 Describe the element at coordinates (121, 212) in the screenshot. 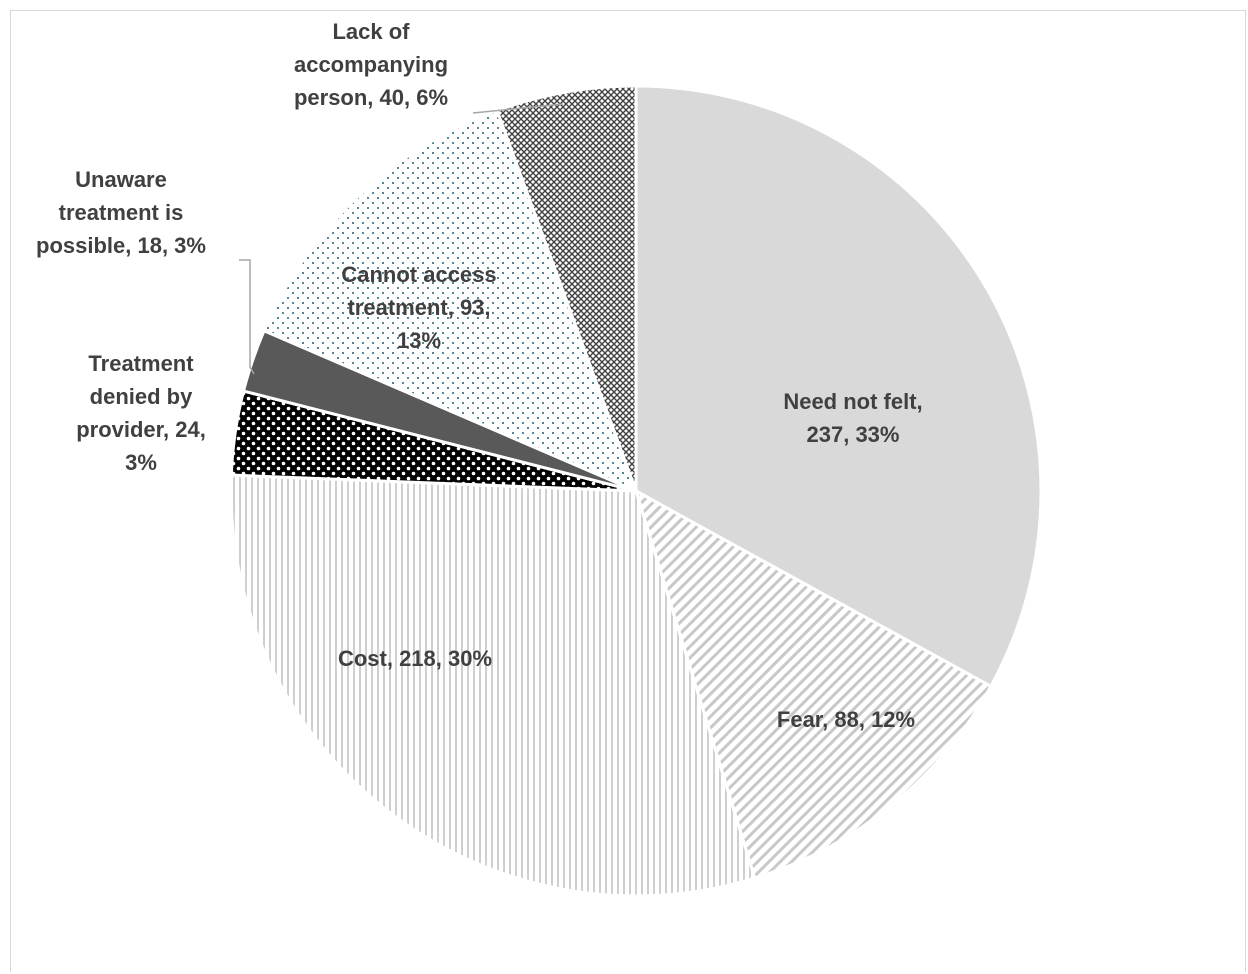

I see `data-label-unaware-treatment-is-possible: Unaware treatment is possible, 18, 3%` at that location.